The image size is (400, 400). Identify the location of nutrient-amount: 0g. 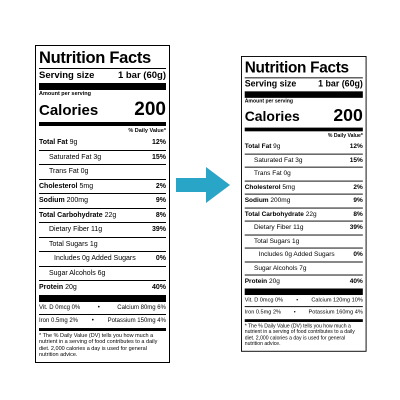
(84, 171).